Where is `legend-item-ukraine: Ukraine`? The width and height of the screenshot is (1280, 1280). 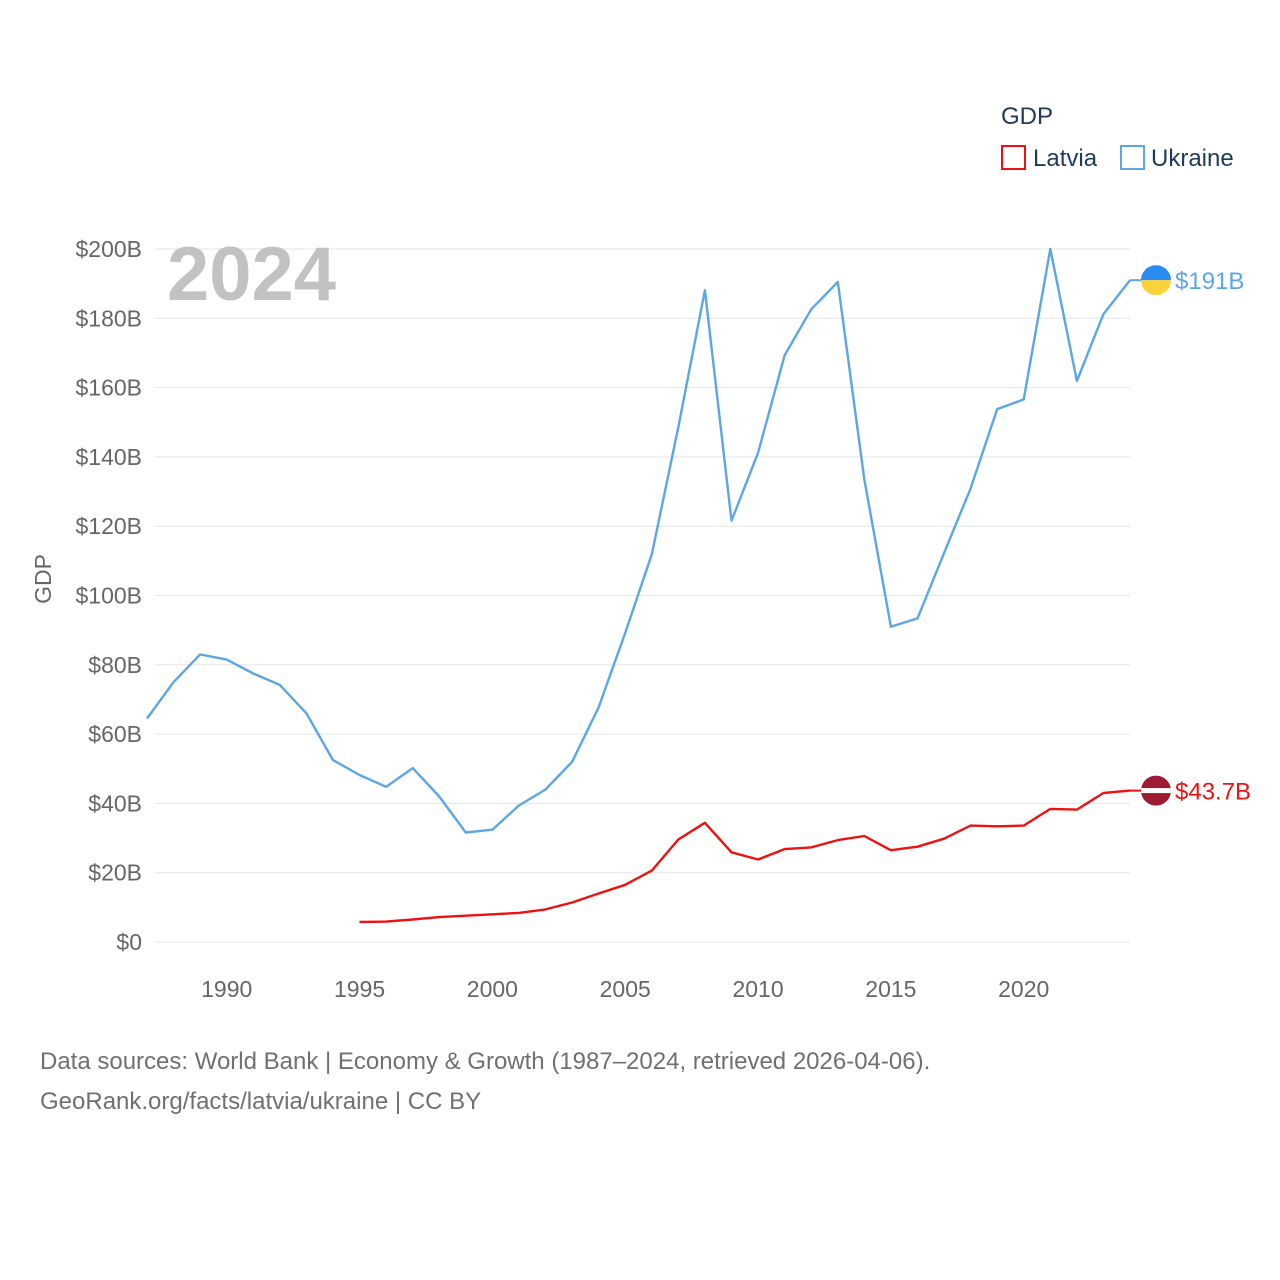
legend-item-ukraine: Ukraine is located at coordinates (1177, 158).